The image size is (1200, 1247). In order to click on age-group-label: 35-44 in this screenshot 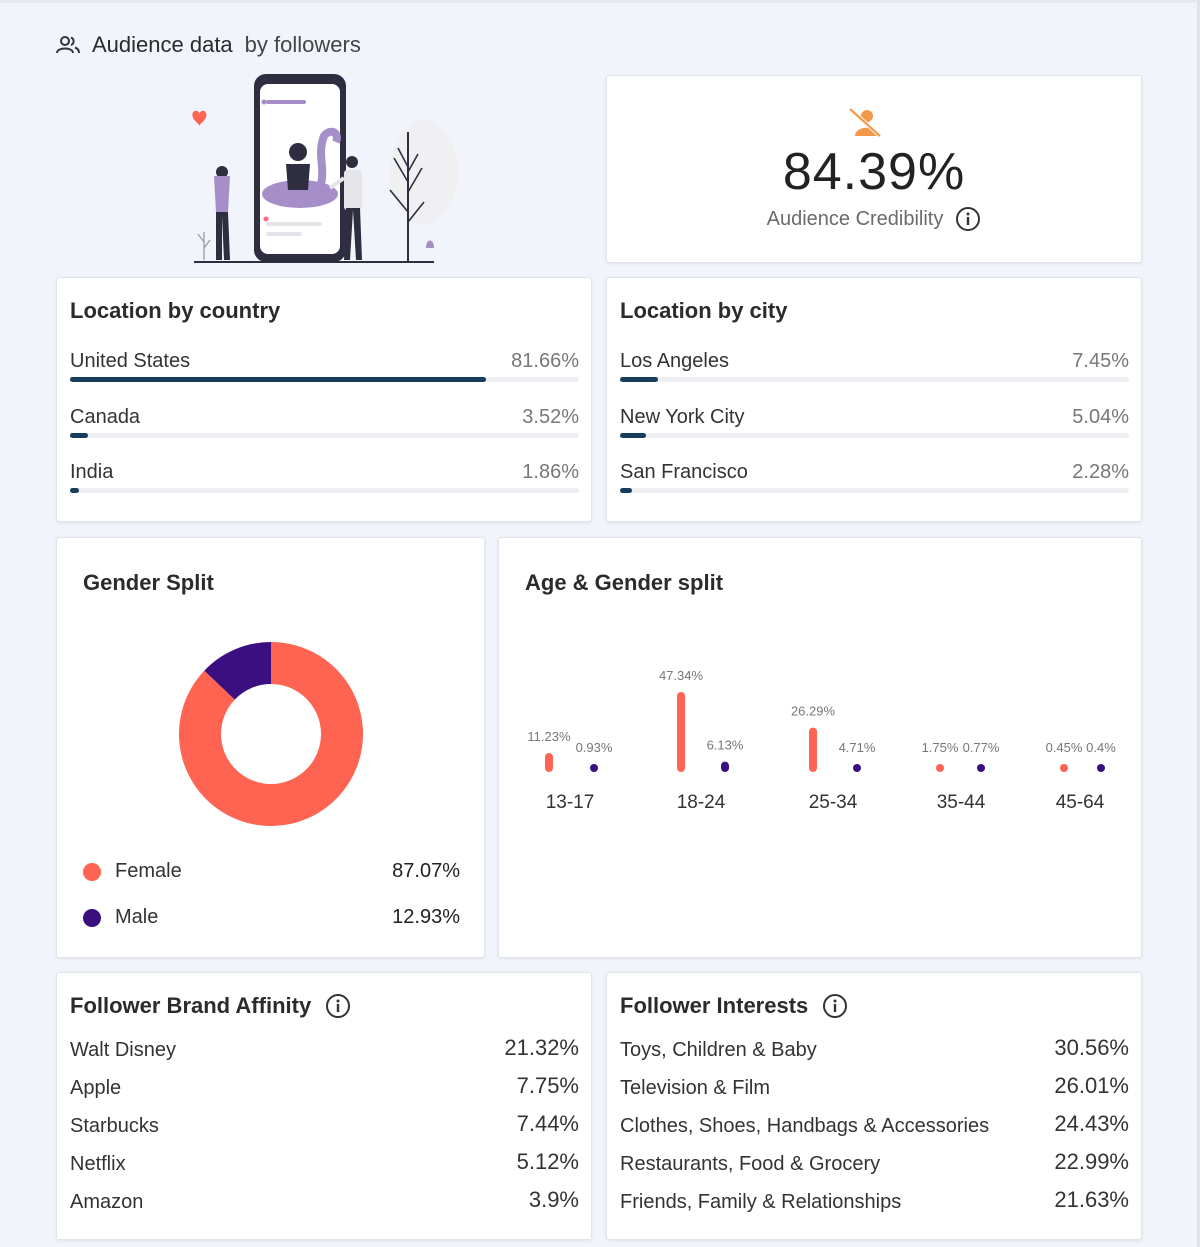, I will do `click(961, 802)`.